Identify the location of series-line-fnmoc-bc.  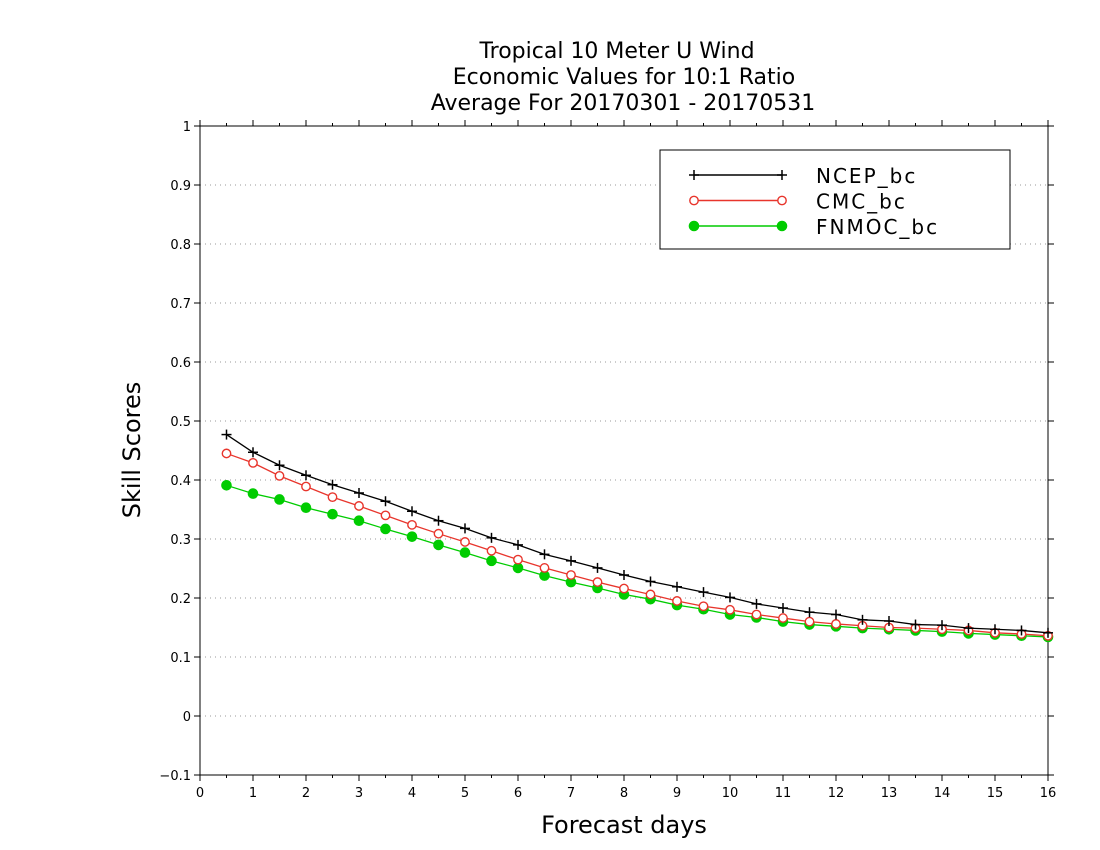
(637, 561).